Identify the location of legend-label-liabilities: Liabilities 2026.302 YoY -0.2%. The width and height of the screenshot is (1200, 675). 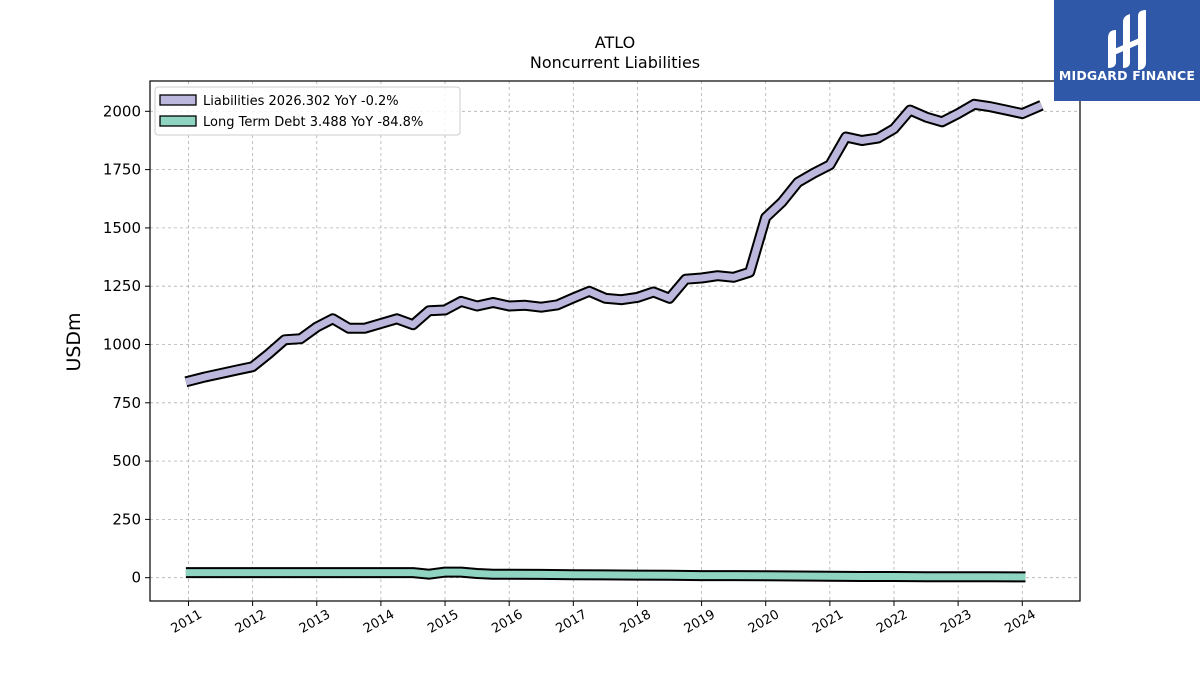
(301, 101).